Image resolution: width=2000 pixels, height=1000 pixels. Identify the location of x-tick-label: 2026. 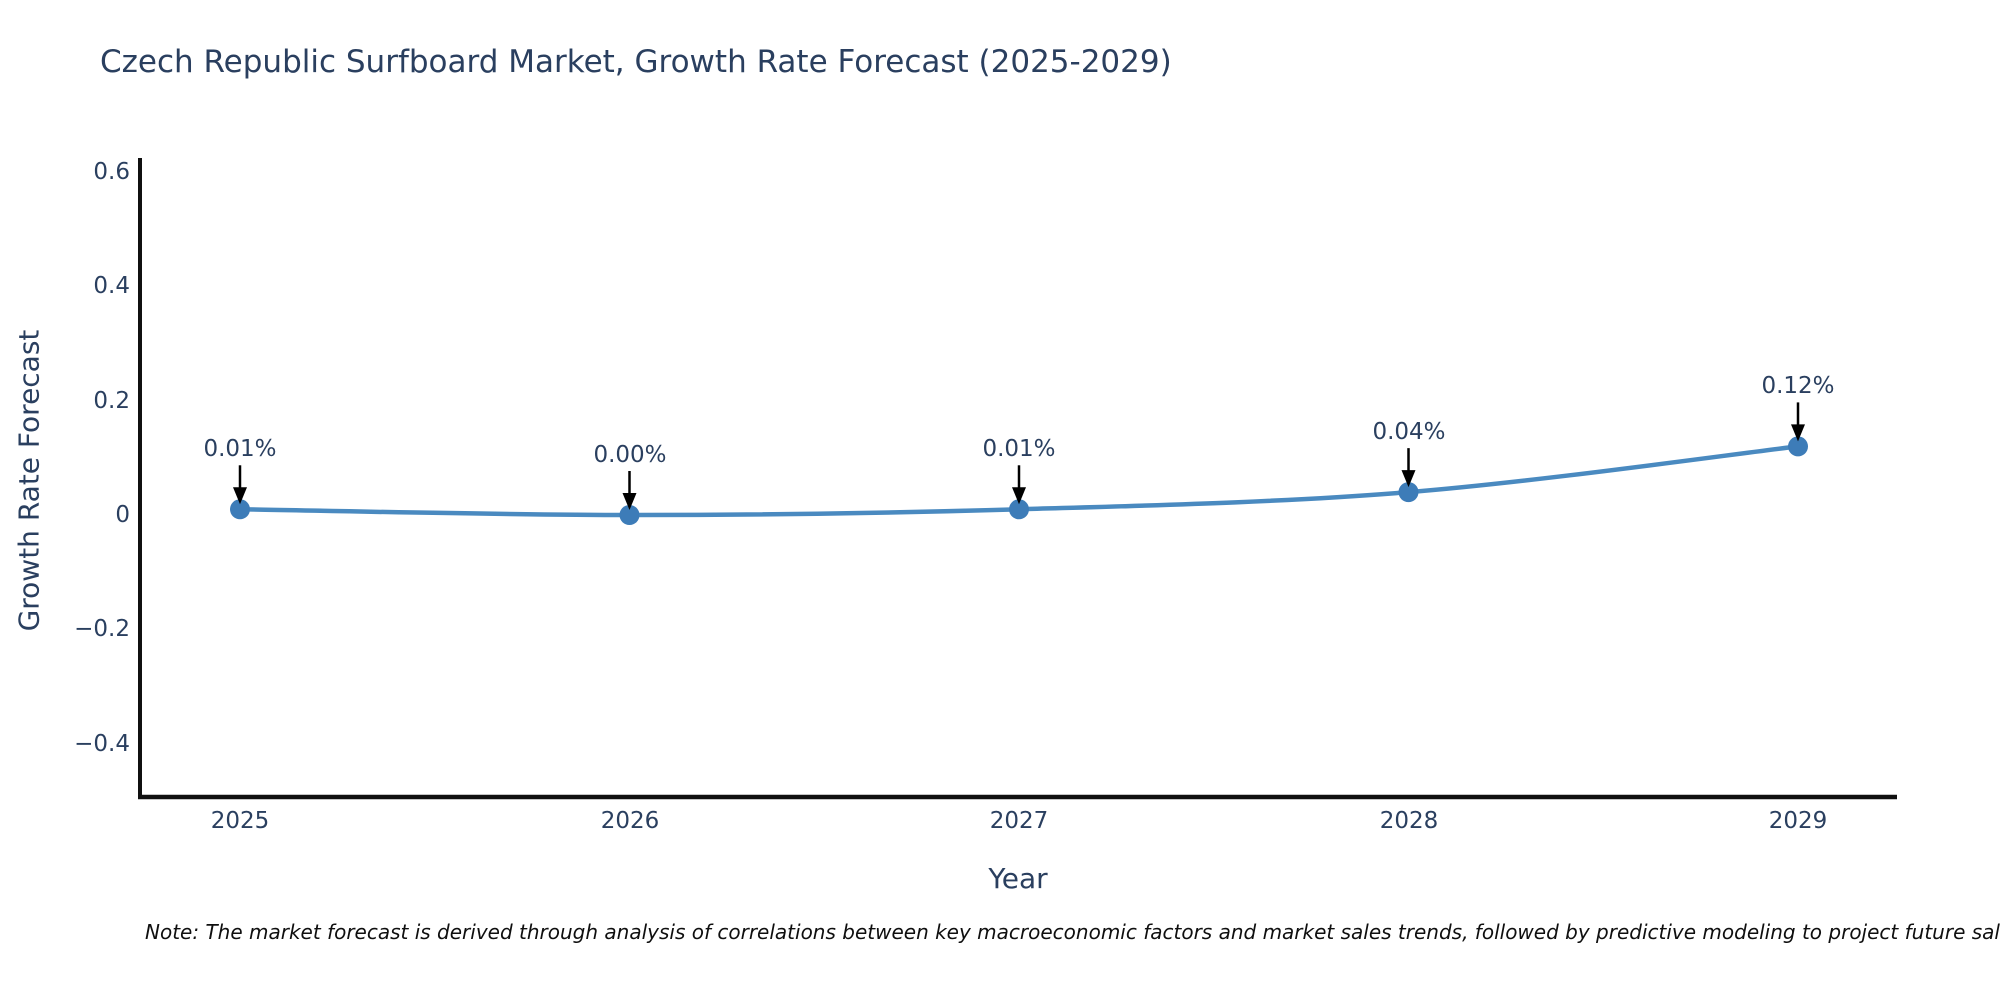
(630, 821).